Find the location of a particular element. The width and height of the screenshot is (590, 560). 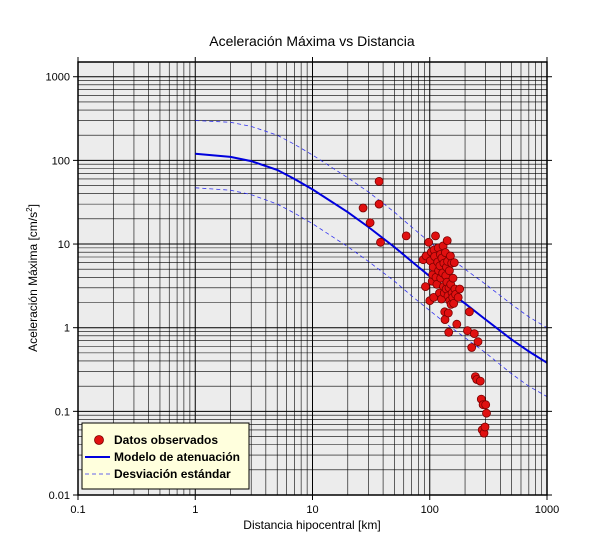

legend-label-observed: Datos observados is located at coordinates (166, 440).